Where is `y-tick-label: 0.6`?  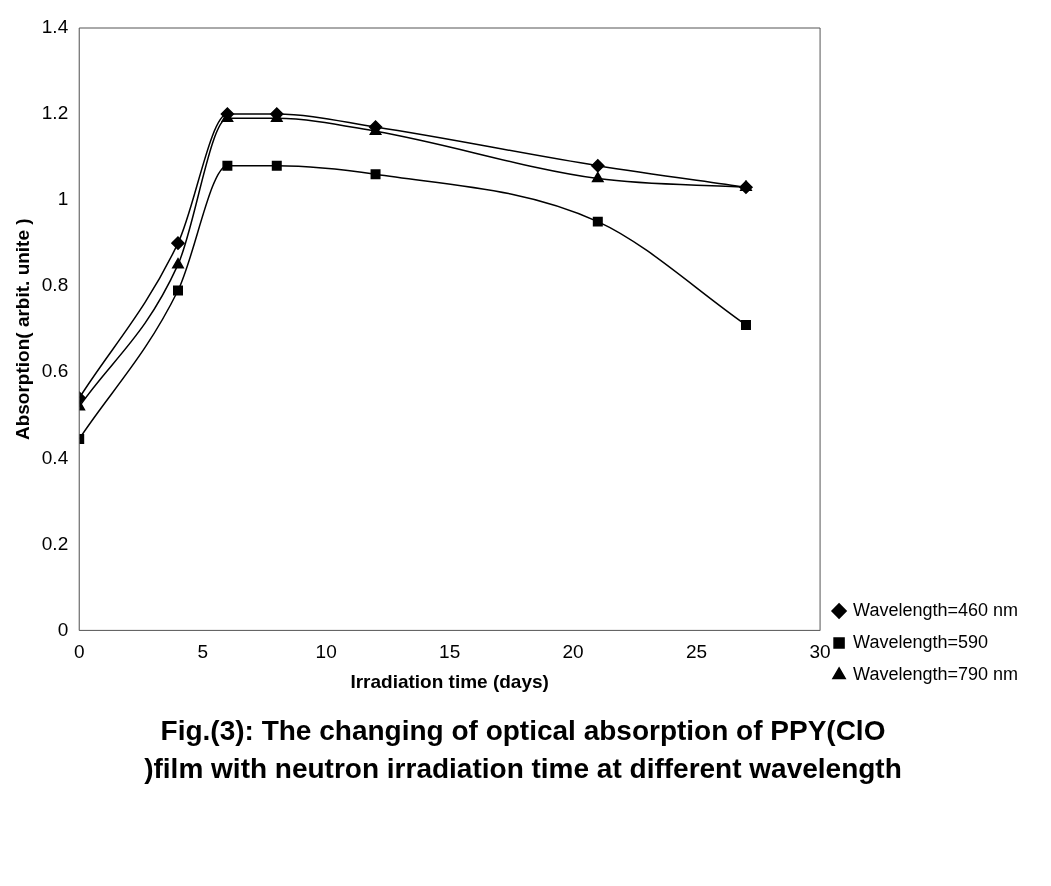
y-tick-label: 0.6 is located at coordinates (55, 371).